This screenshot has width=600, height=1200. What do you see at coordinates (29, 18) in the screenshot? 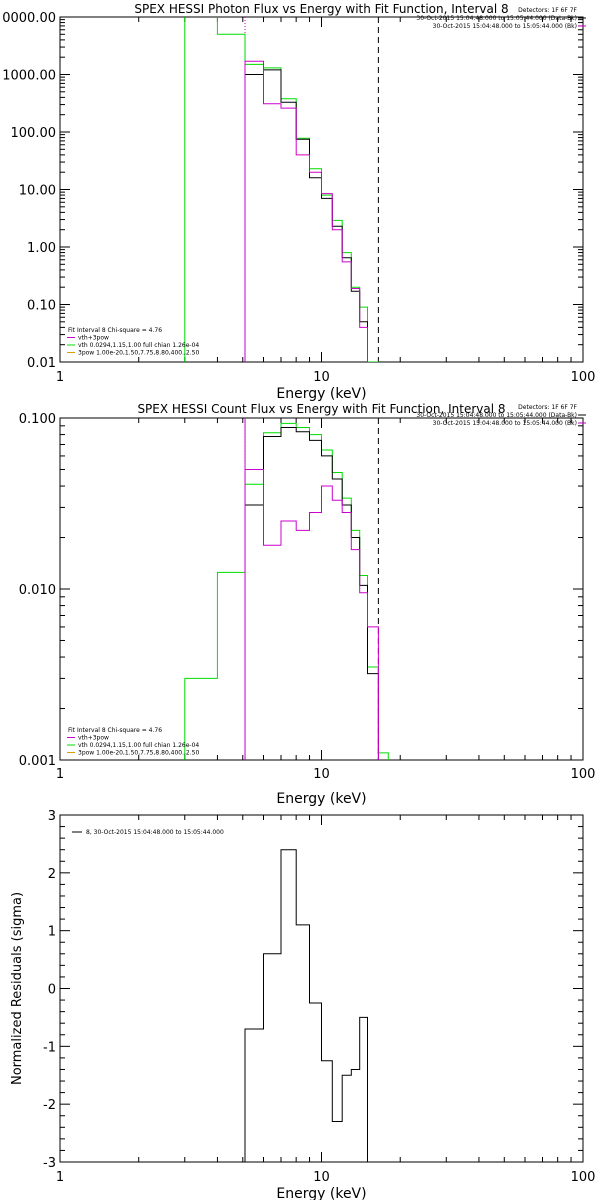
I see `y-tick-label: 0000.00` at bounding box center [29, 18].